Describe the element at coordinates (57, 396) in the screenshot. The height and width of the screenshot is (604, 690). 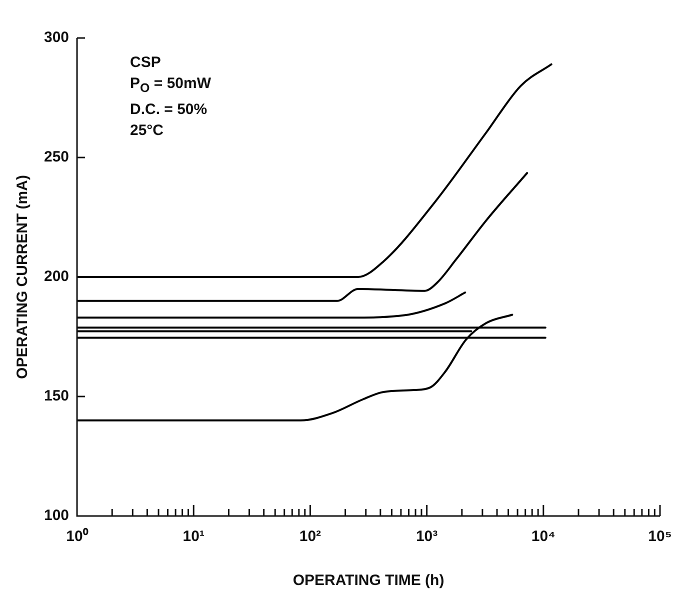
I see `y-tick-label: 150` at that location.